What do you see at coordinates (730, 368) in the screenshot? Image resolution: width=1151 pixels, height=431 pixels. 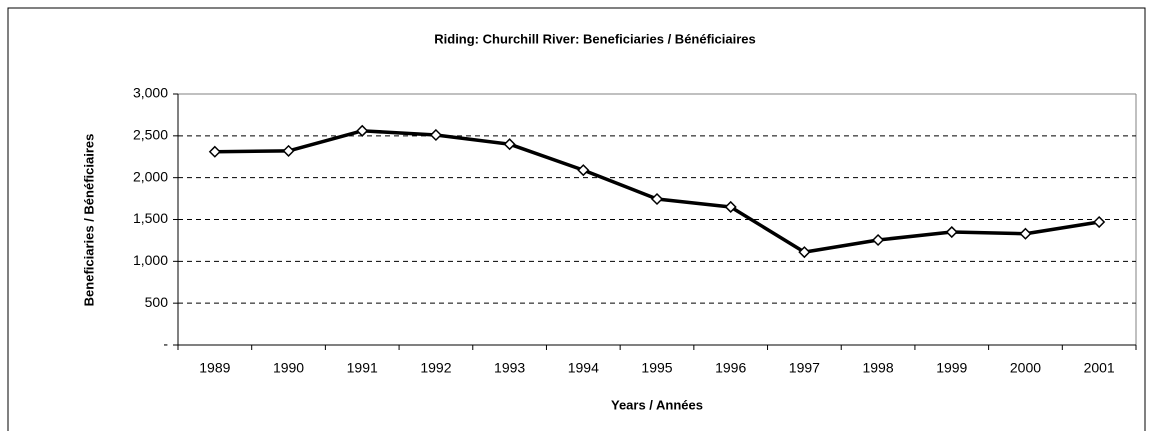 I see `x-tick-label: 1996` at bounding box center [730, 368].